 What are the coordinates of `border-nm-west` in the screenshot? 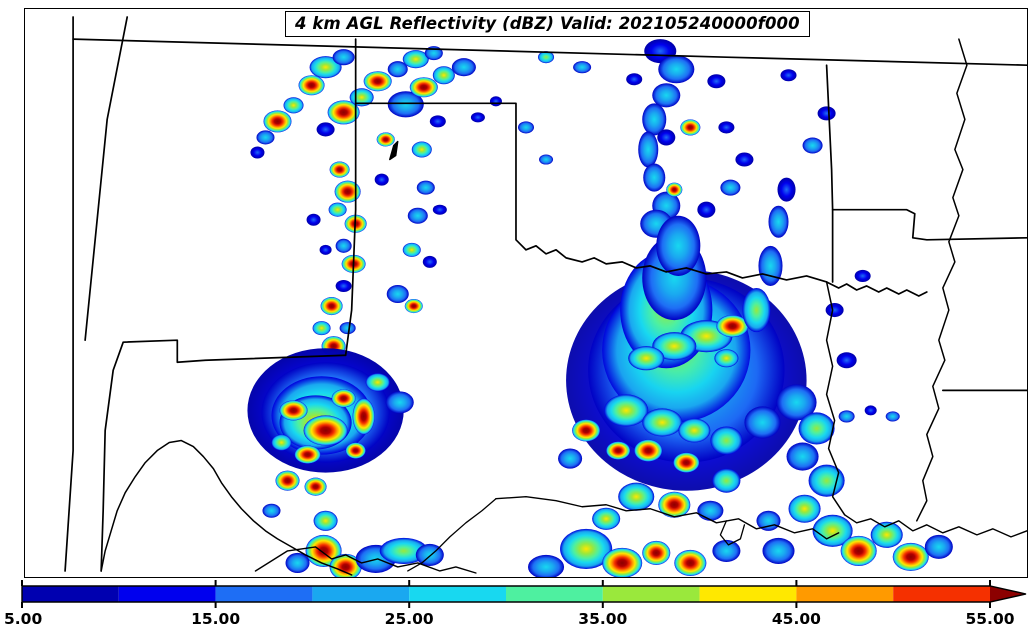 It's located at (69, 294).